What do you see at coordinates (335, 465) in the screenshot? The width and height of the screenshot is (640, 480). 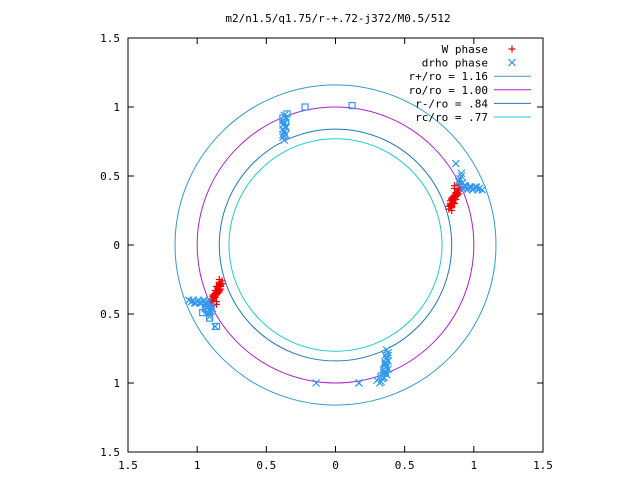 I see `x-tick-label: 0` at bounding box center [335, 465].